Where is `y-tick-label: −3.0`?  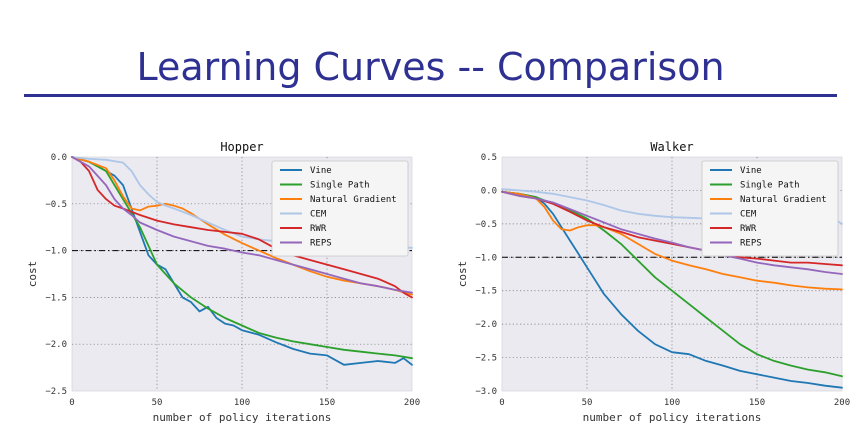 y-tick-label: −3.0 is located at coordinates (486, 392).